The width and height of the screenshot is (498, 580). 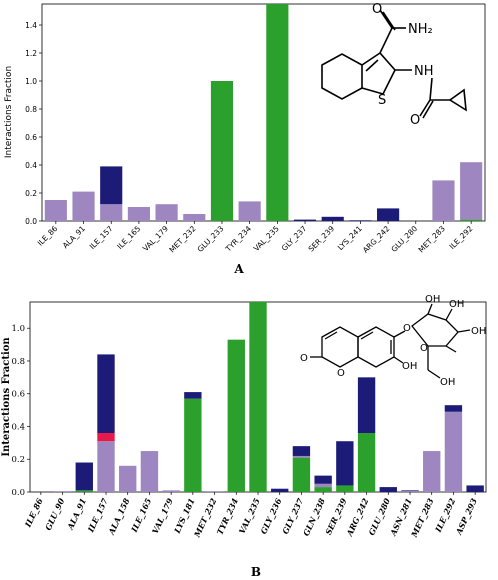 I want to click on structure-b, so click(x=390, y=341).